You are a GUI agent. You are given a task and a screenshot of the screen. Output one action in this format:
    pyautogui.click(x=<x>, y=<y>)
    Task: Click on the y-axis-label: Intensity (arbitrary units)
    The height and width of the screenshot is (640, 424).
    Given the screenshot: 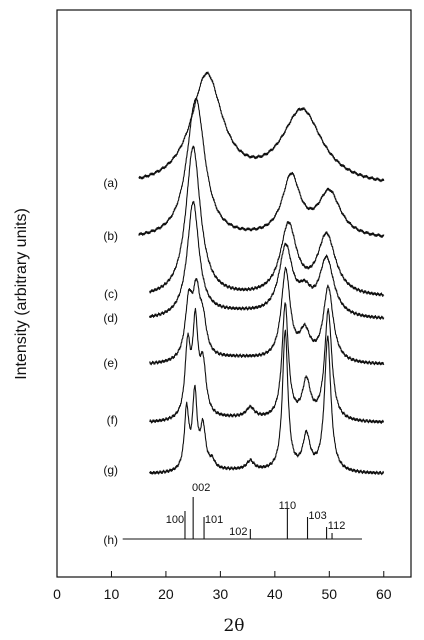 What is the action you would take?
    pyautogui.click(x=21, y=294)
    